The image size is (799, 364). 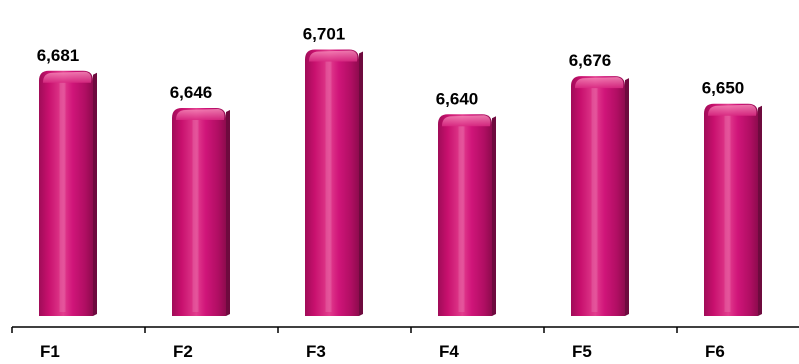 What do you see at coordinates (191, 92) in the screenshot?
I see `value-label: 6,646` at bounding box center [191, 92].